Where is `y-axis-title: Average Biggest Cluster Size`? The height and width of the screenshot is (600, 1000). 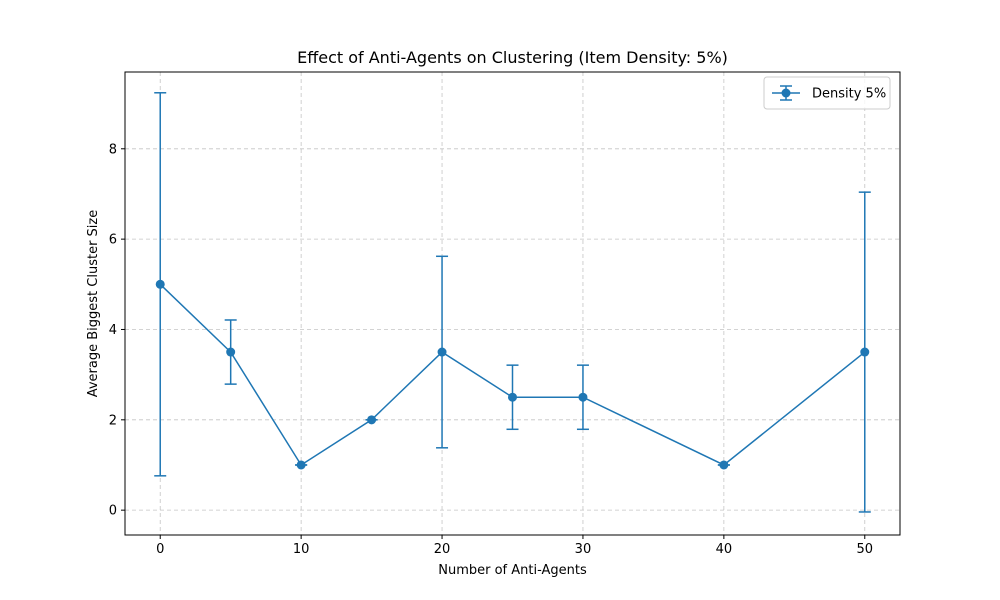
y-axis-title: Average Biggest Cluster Size is located at coordinates (93, 304).